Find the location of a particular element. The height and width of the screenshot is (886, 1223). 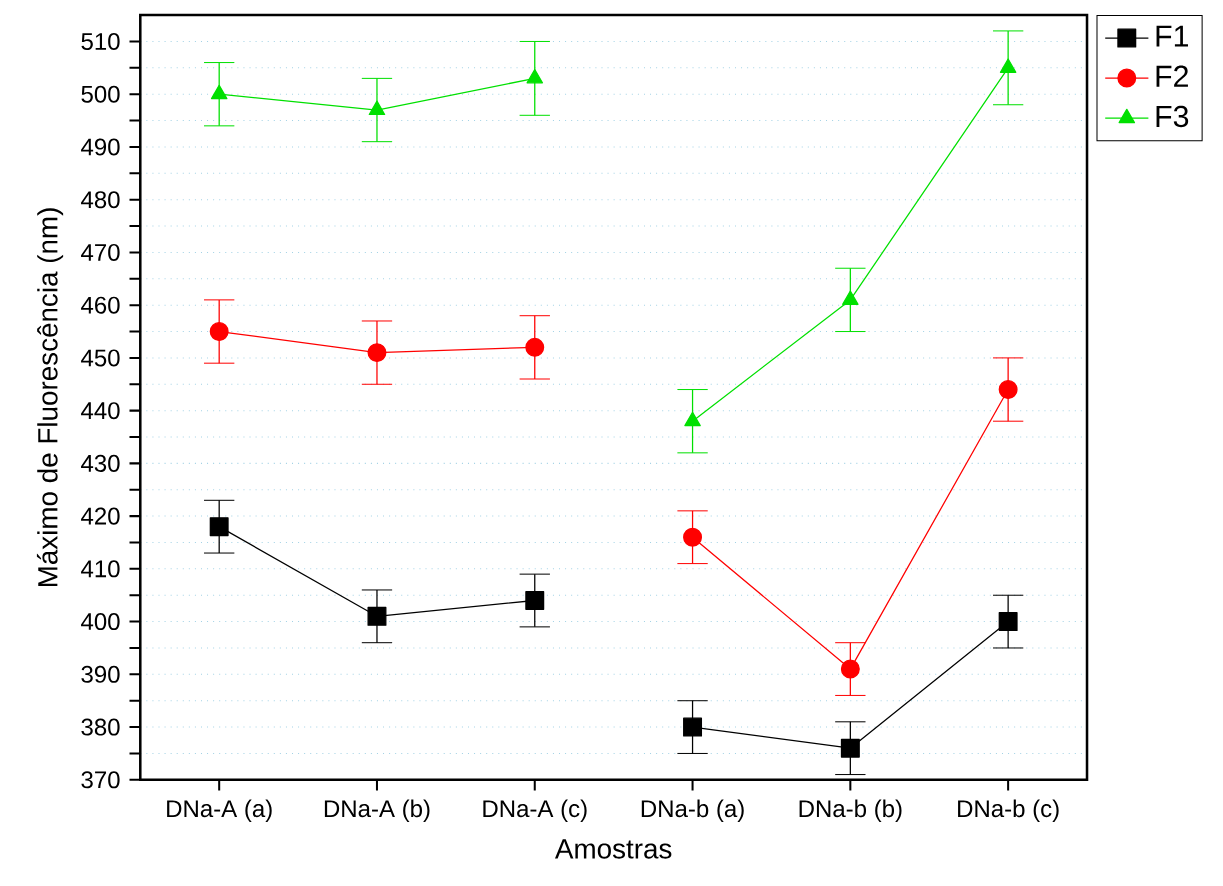

y-tick-label: 500 is located at coordinates (100, 94).